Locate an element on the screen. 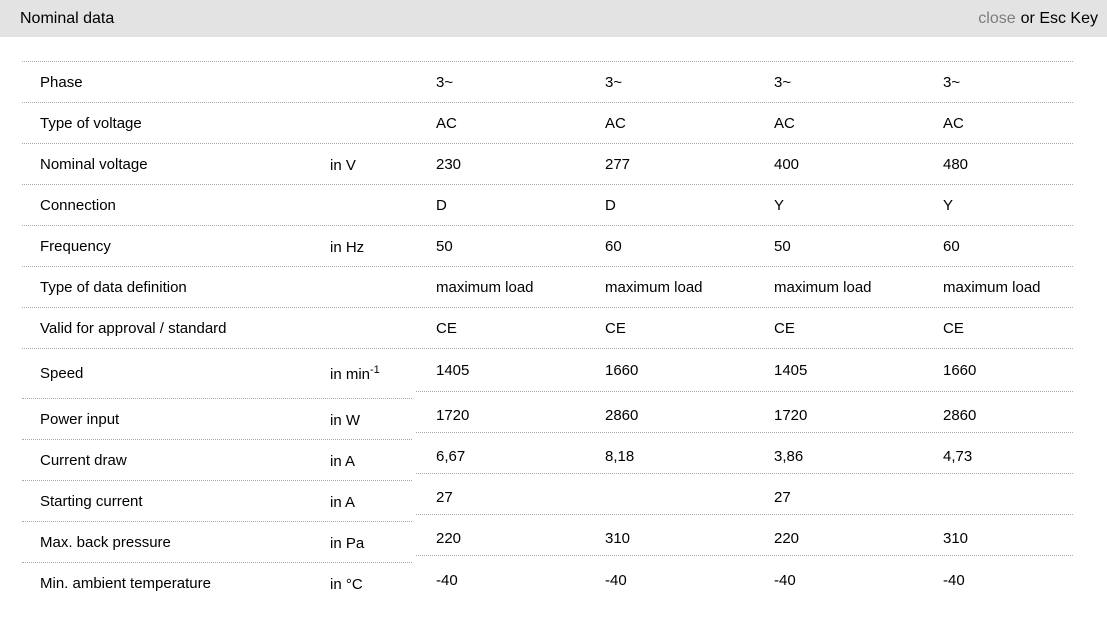  value-cell: 8,18 is located at coordinates (620, 456).